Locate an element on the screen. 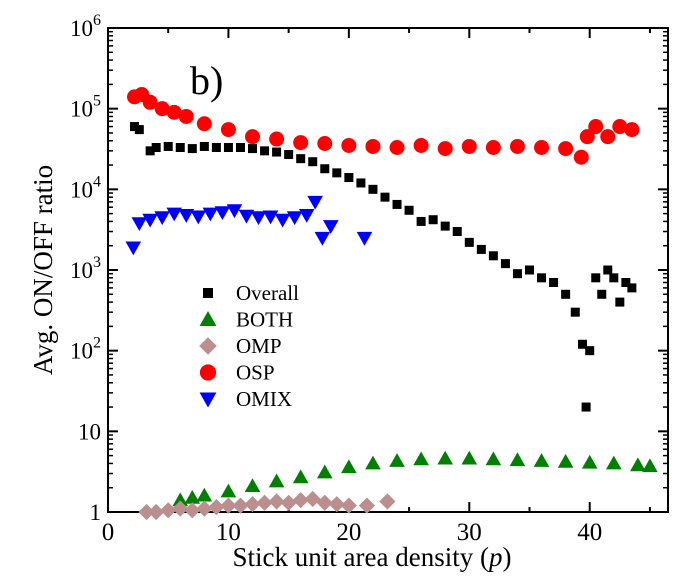  series-omix is located at coordinates (249, 225).